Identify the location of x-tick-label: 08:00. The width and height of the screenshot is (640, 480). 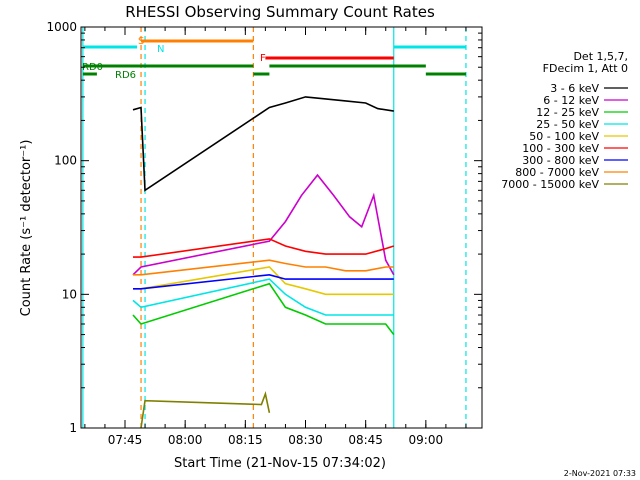
(185, 440).